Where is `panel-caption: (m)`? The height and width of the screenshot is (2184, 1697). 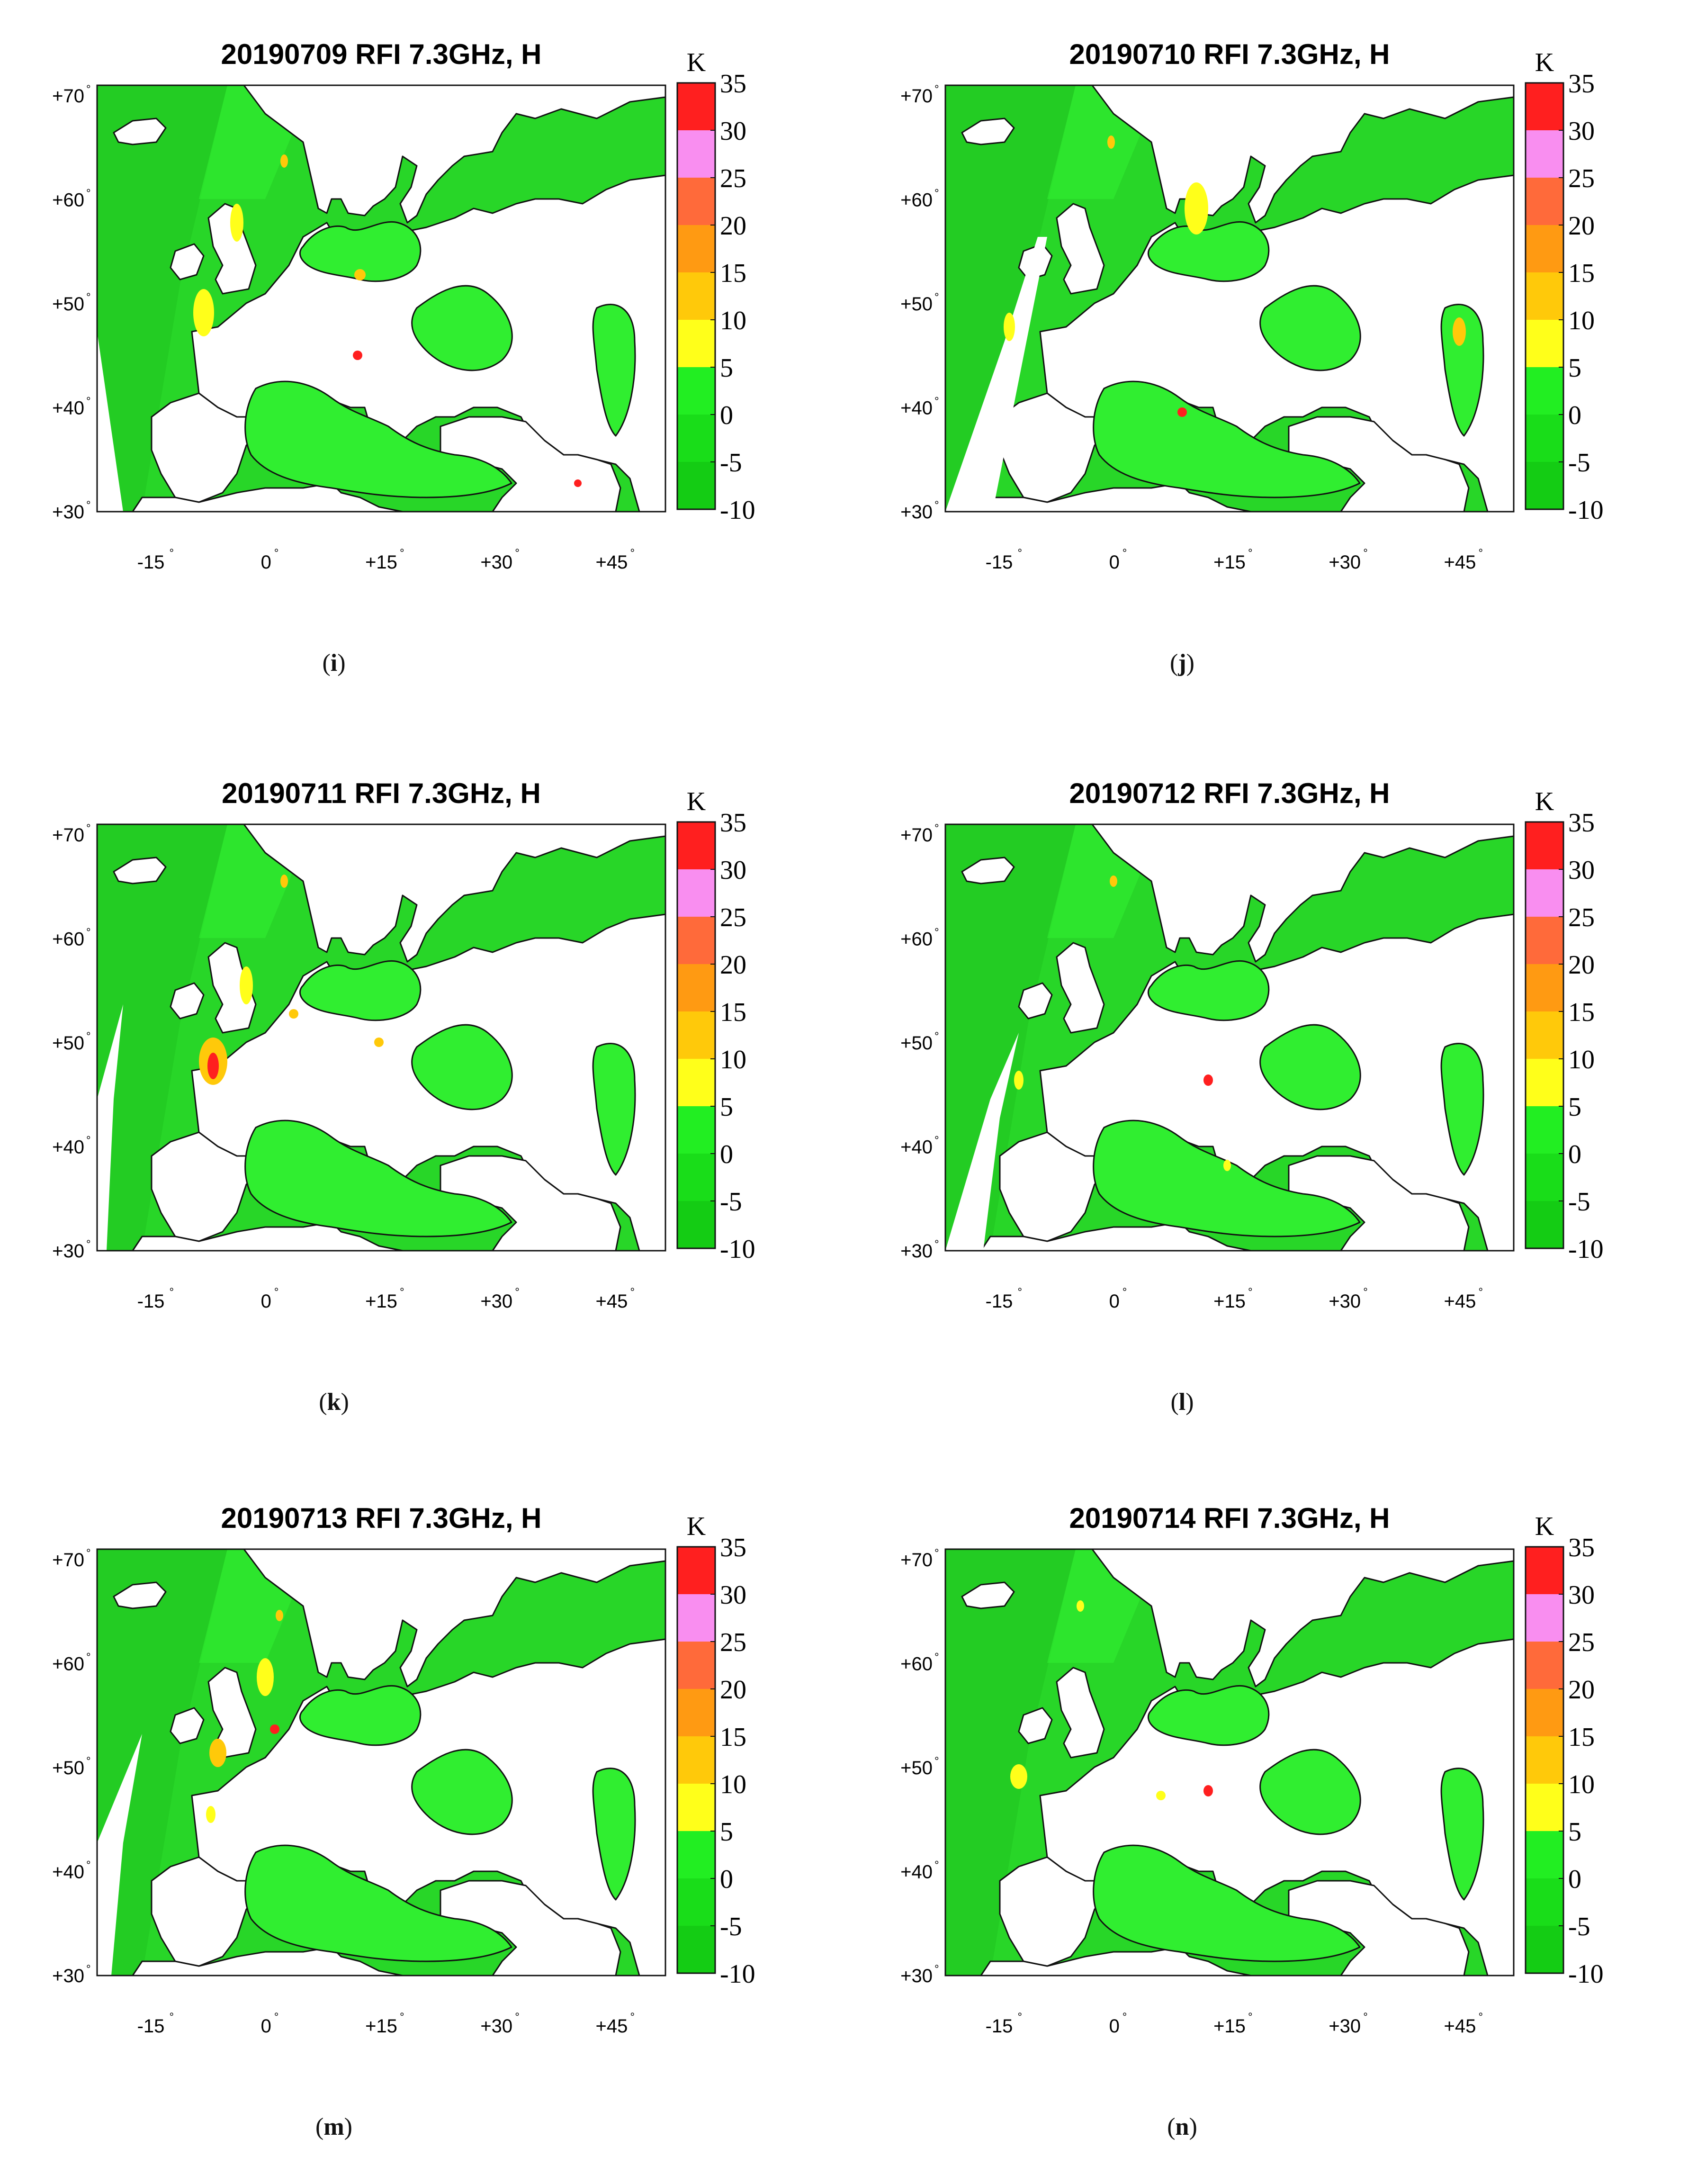 panel-caption: (m) is located at coordinates (333, 2126).